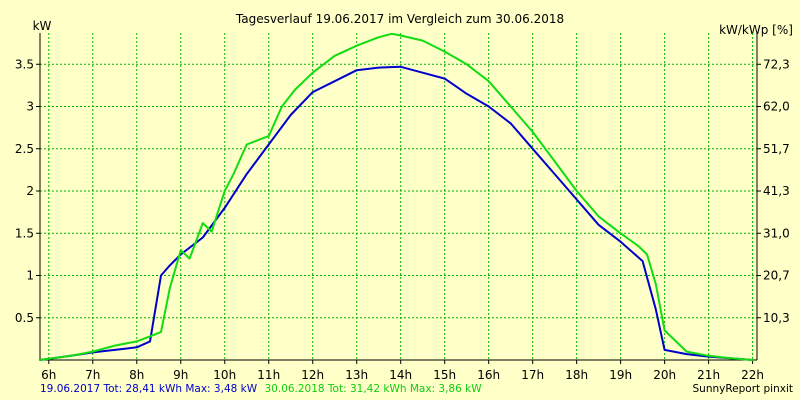 This screenshot has width=800, height=400. What do you see at coordinates (180, 375) in the screenshot?
I see `x-tick-label: 9h` at bounding box center [180, 375].